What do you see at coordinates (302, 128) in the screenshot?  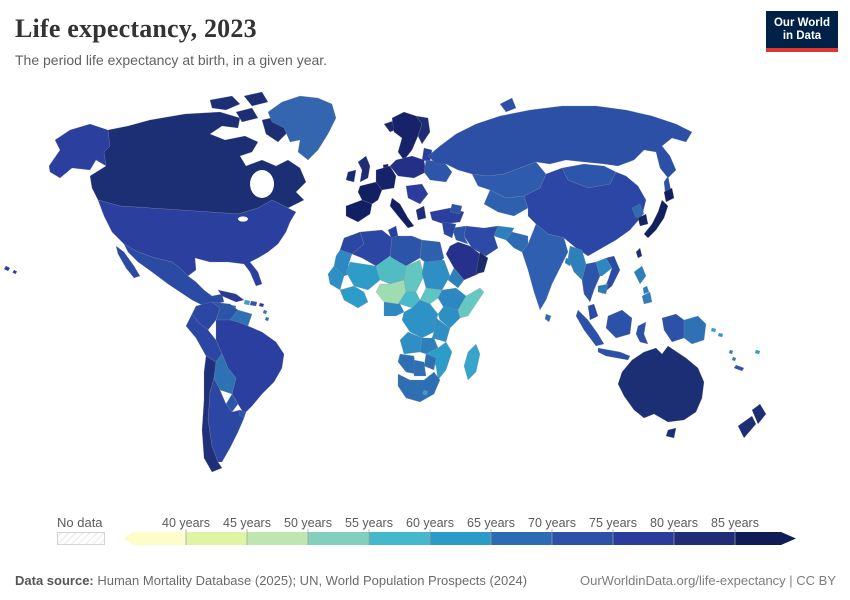 I see `country-greenland` at bounding box center [302, 128].